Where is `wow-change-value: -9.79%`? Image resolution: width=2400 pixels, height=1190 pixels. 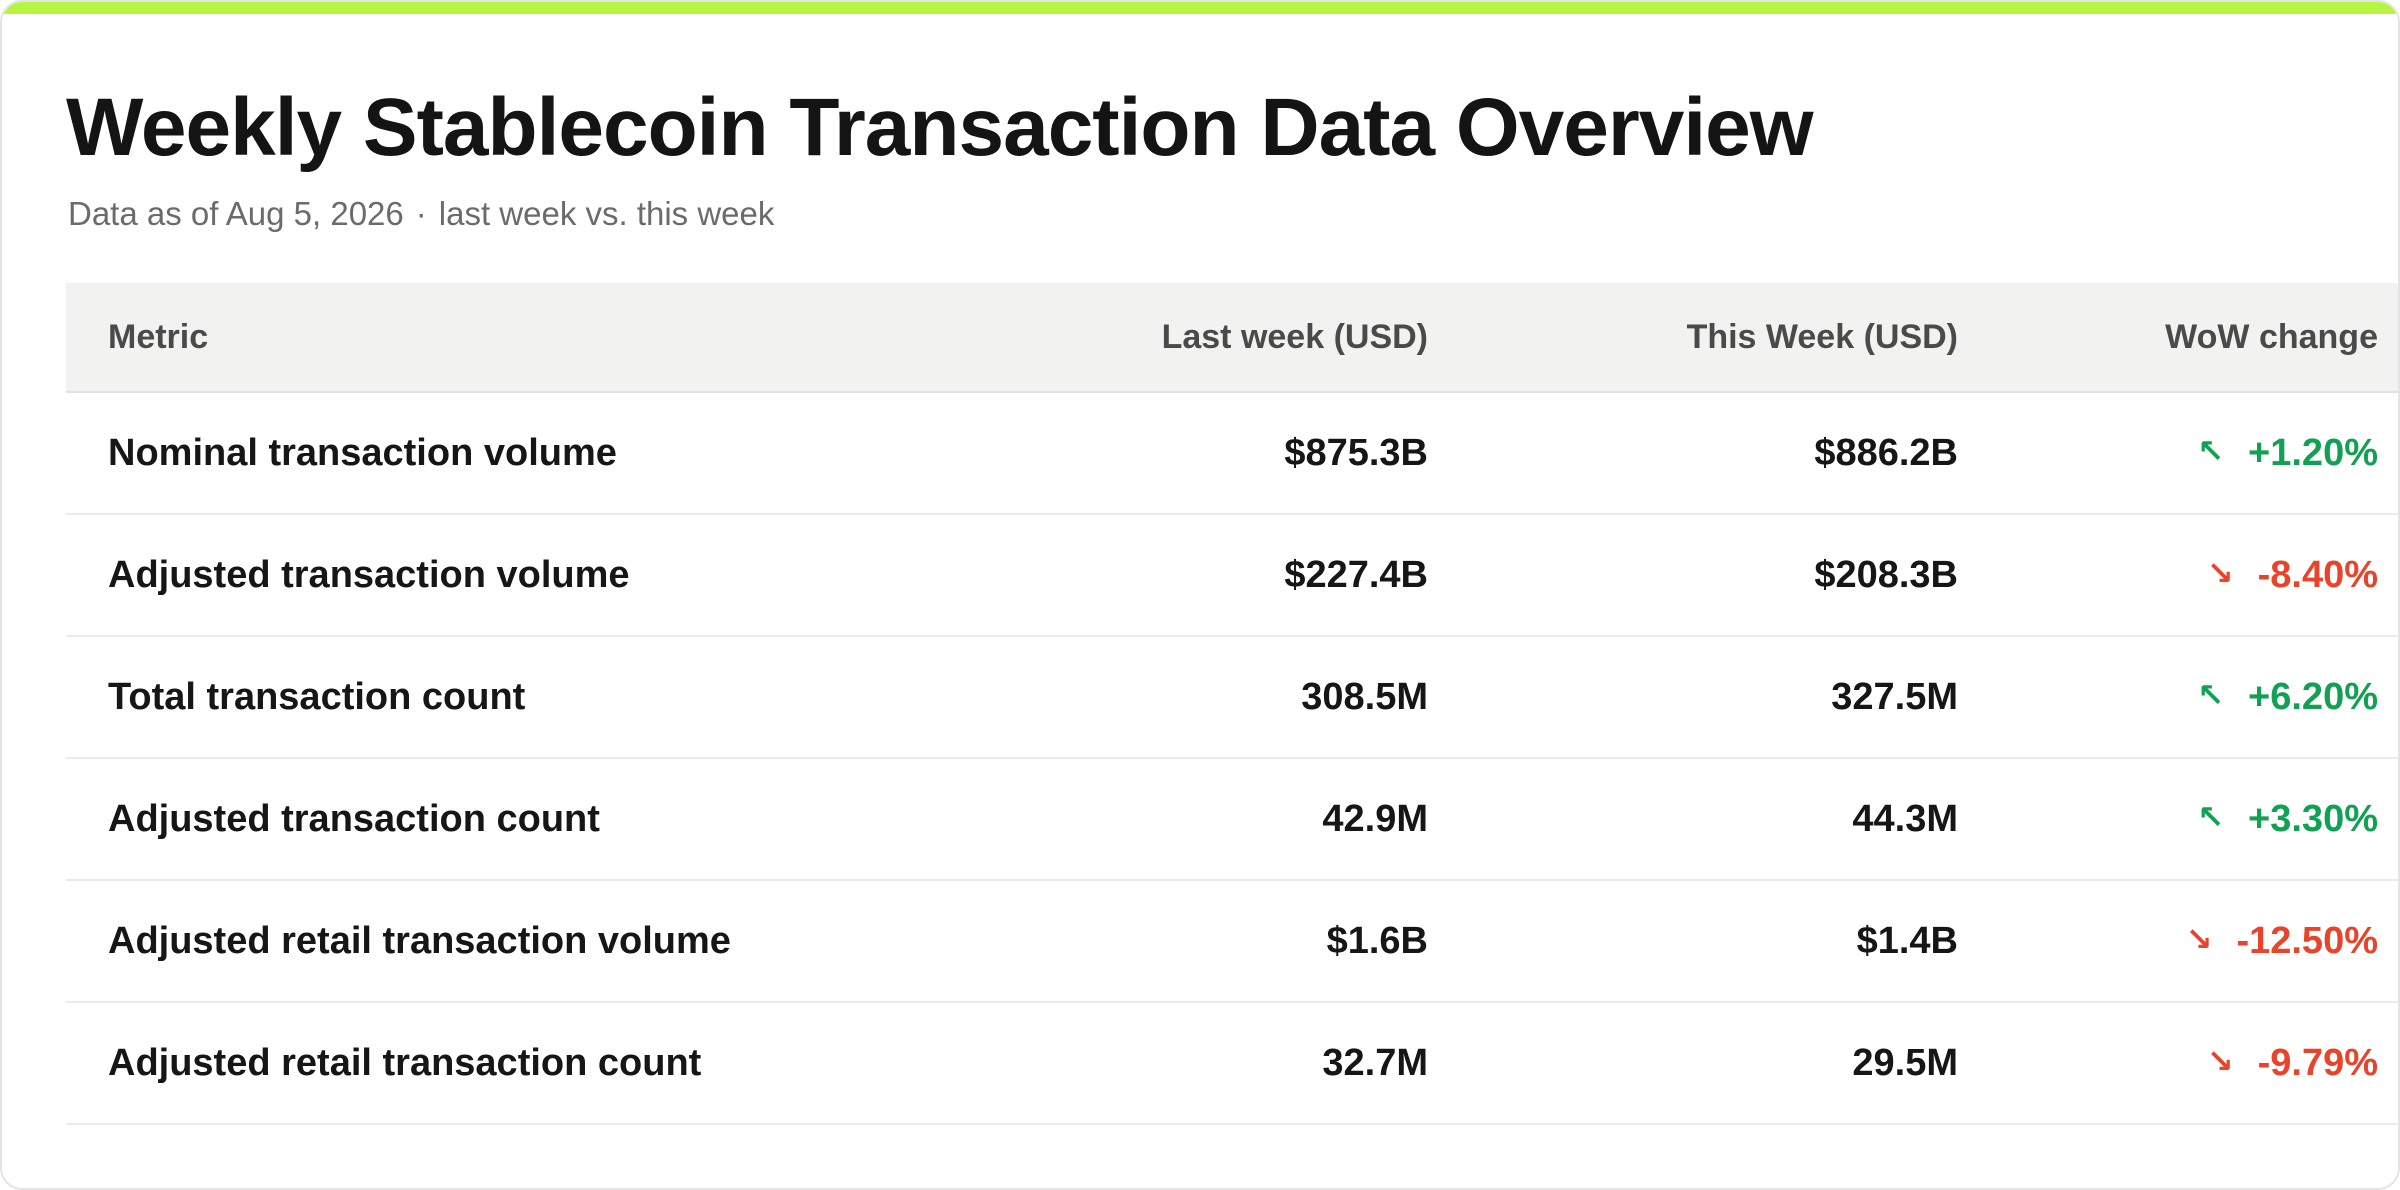 wow-change-value: -9.79% is located at coordinates (2317, 1062).